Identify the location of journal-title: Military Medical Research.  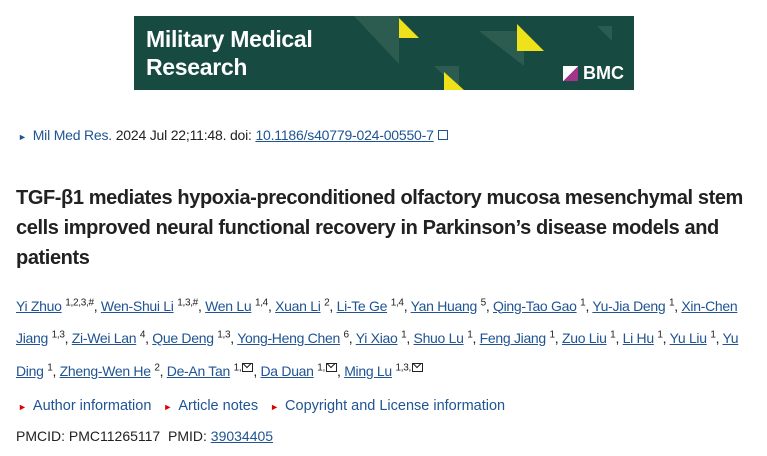
(229, 53).